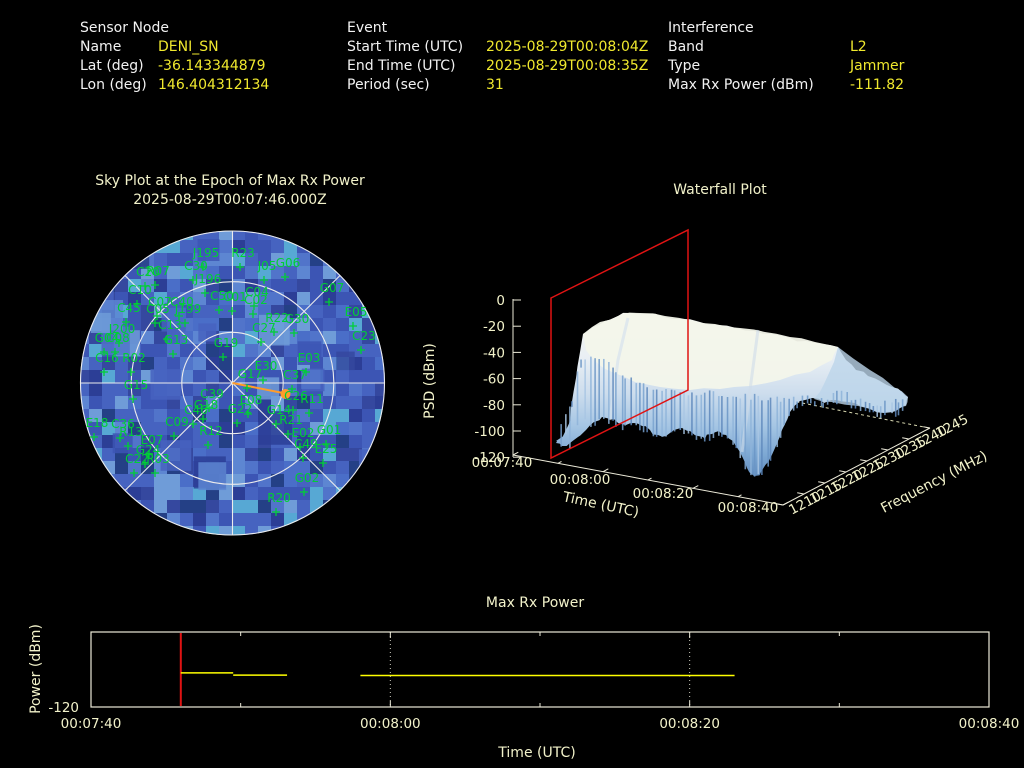 The width and height of the screenshot is (1024, 768). Describe the element at coordinates (196, 410) in the screenshot. I see `satellite-label: C46` at that location.